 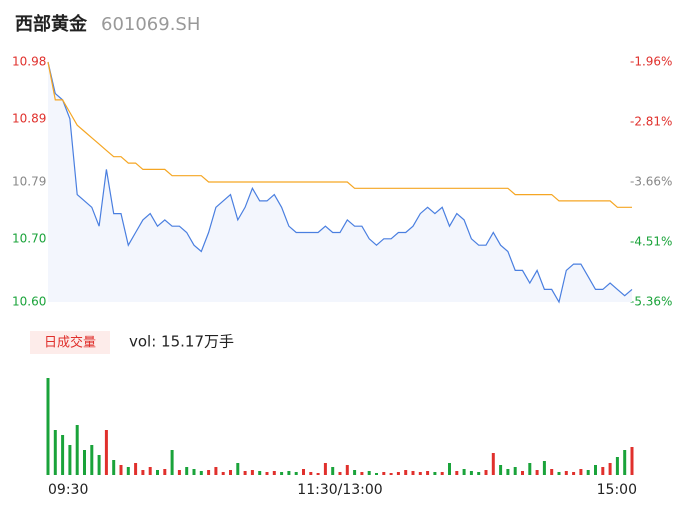 What do you see at coordinates (617, 490) in the screenshot?
I see `x-tick-label: 15:00` at bounding box center [617, 490].